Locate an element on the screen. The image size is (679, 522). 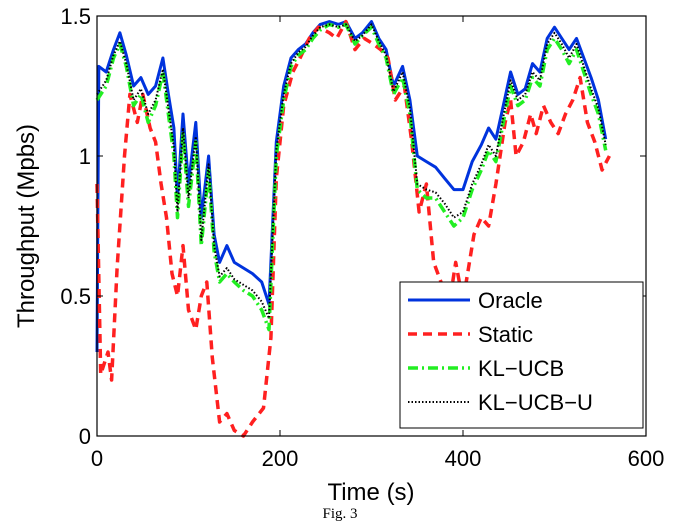
figure-caption: Fig. 3 is located at coordinates (339, 514).